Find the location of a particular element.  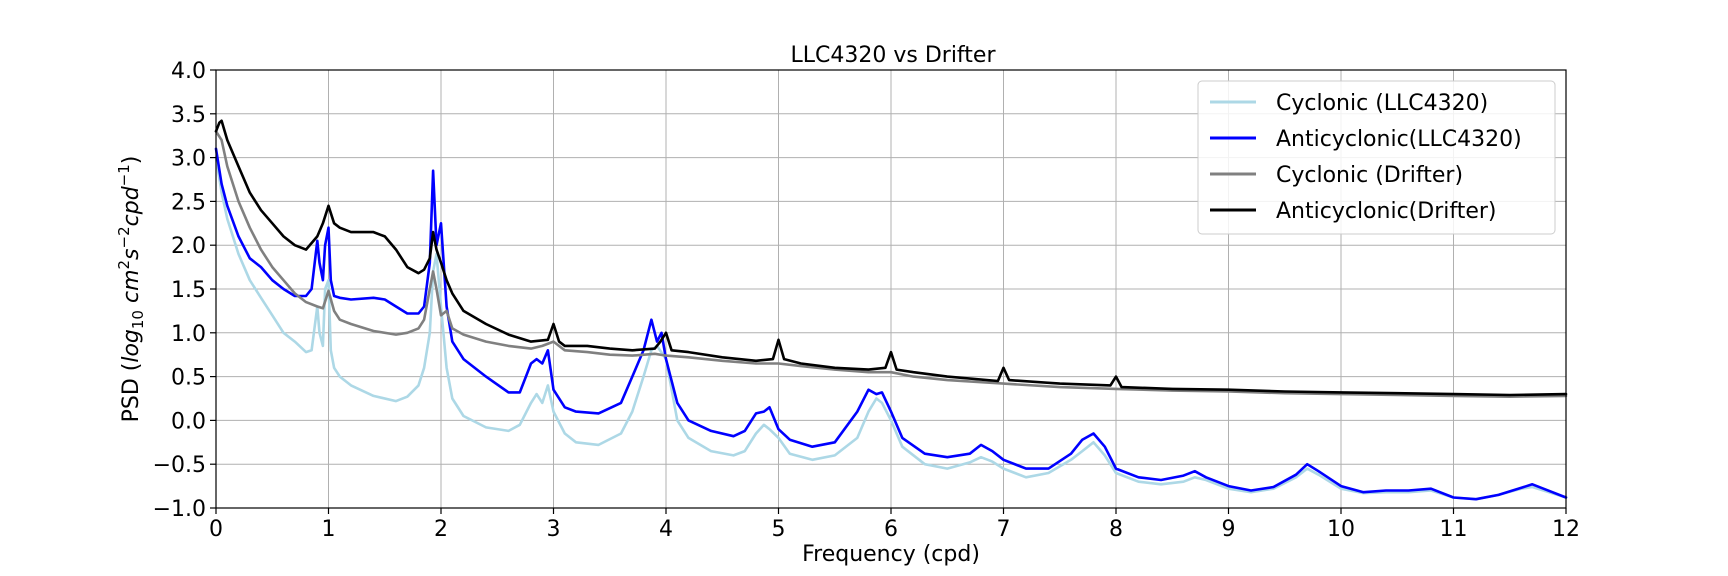

y-tick-label: 0.0 is located at coordinates (188, 421).